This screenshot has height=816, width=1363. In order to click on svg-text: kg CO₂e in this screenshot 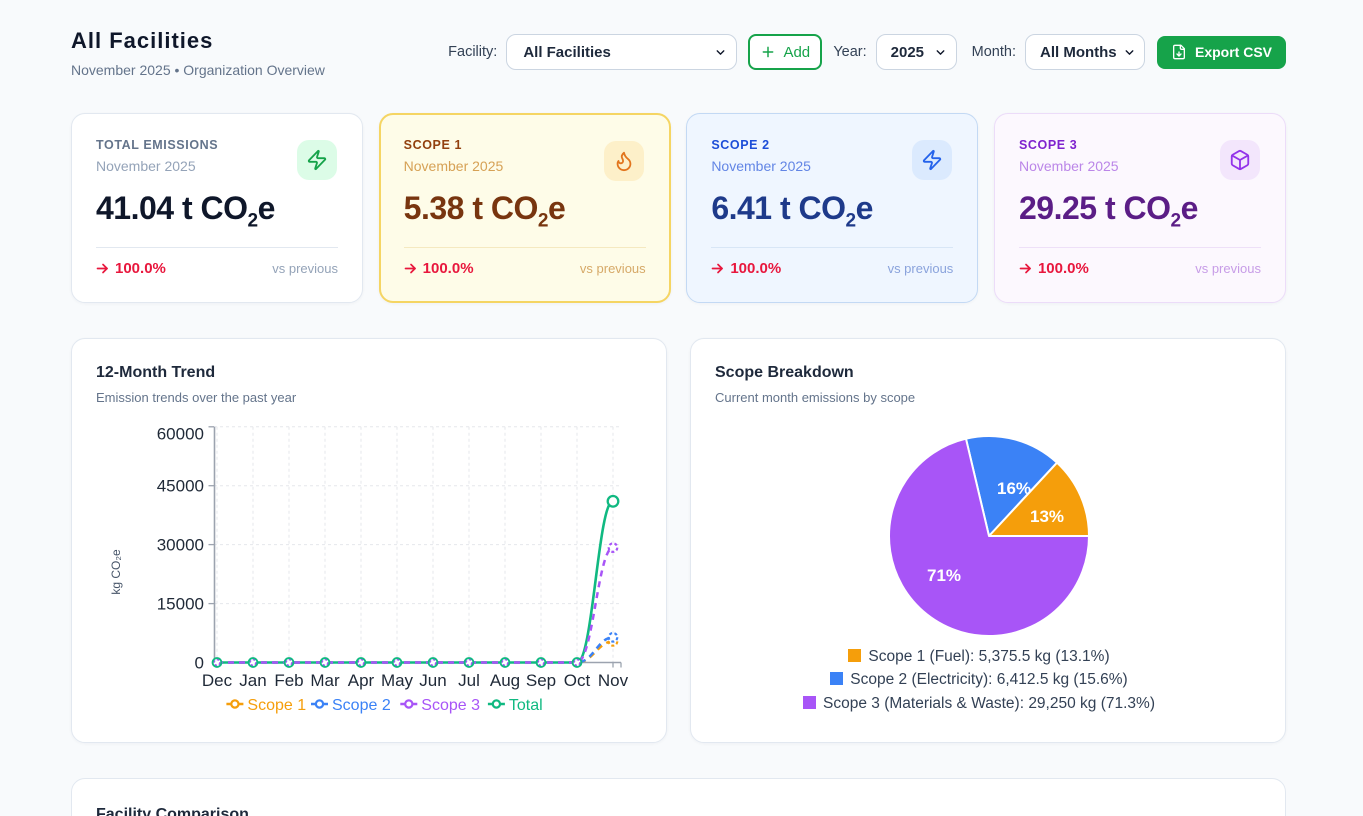, I will do `click(116, 572)`.